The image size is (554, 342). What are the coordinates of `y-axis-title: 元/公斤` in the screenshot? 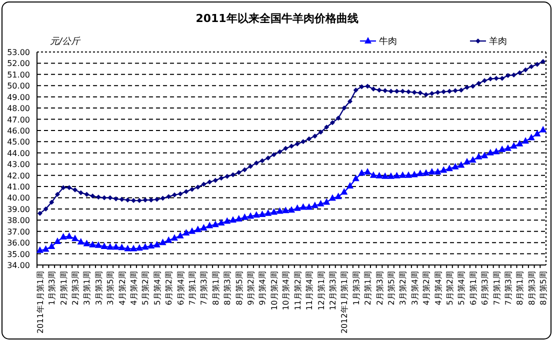 It's located at (66, 41).